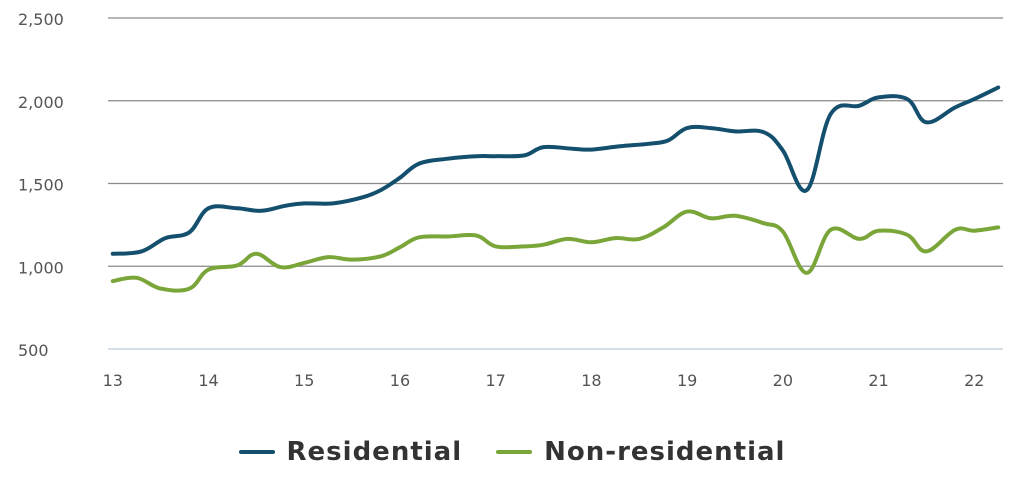 This screenshot has height=501, width=1024. I want to click on legend-swatch-residential, so click(256, 452).